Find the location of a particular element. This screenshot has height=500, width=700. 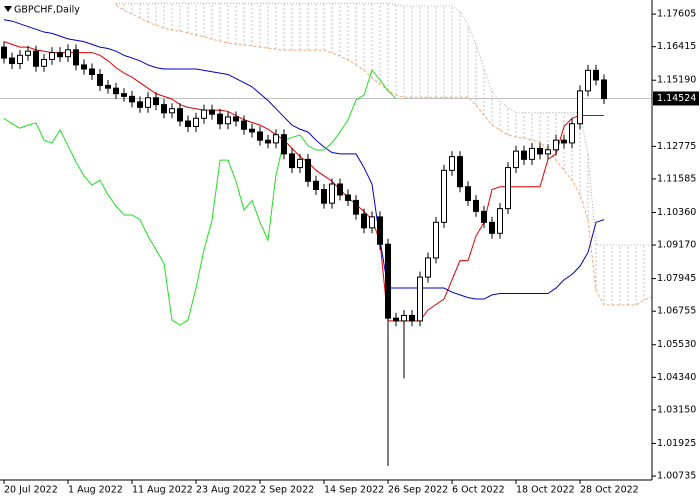

y-tick-label: 1.10360 is located at coordinates (676, 212).